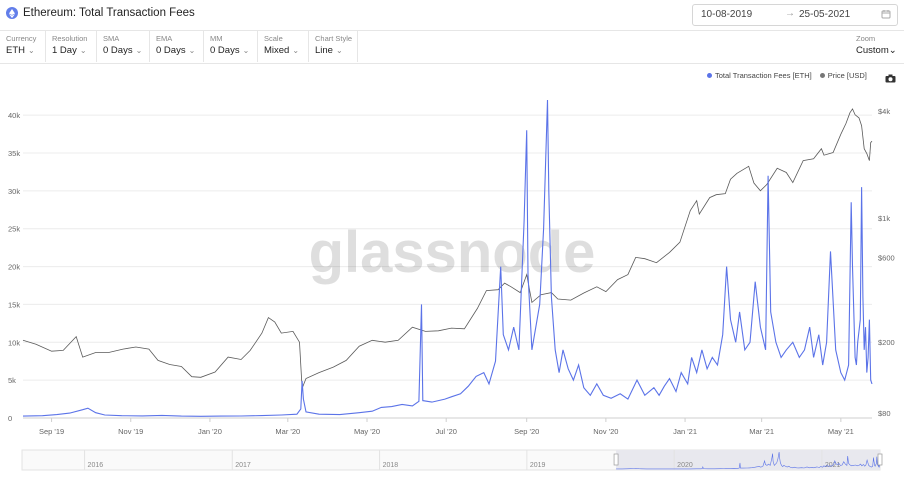  I want to click on page-title: Ethereum: Total Transaction Fees, so click(109, 13).